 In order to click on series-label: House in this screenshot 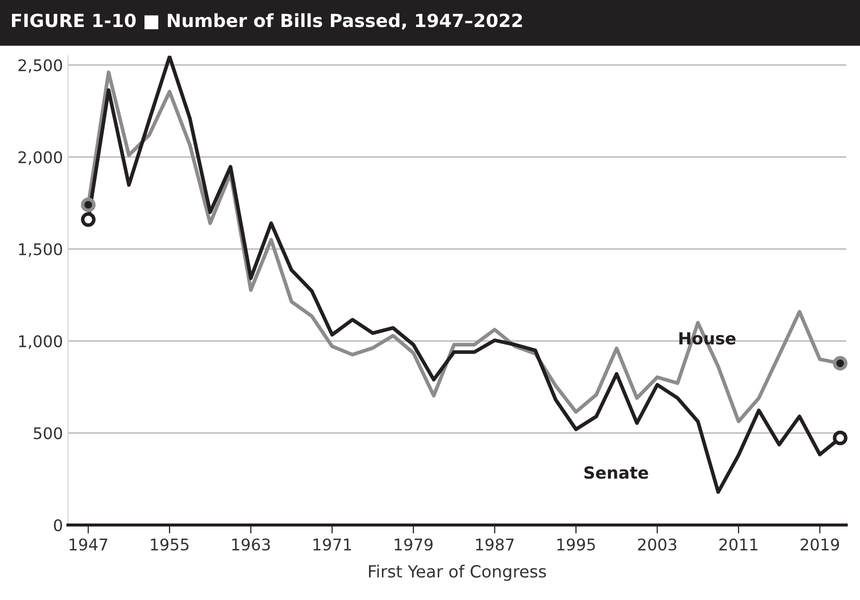, I will do `click(707, 338)`.